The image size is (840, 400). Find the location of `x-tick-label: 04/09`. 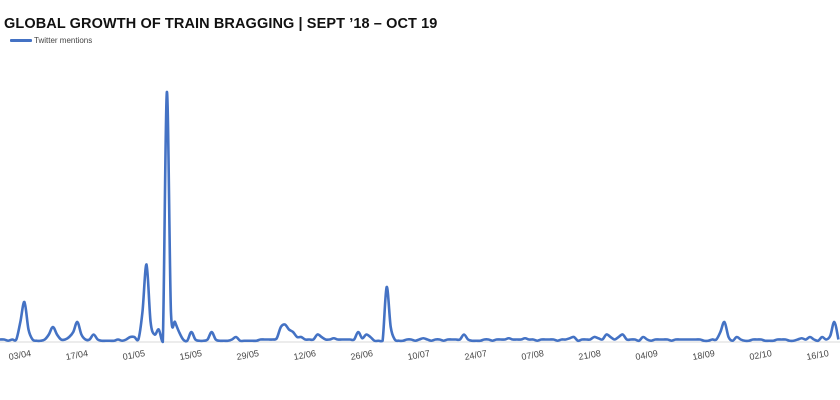

x-tick-label: 04/09 is located at coordinates (647, 355).